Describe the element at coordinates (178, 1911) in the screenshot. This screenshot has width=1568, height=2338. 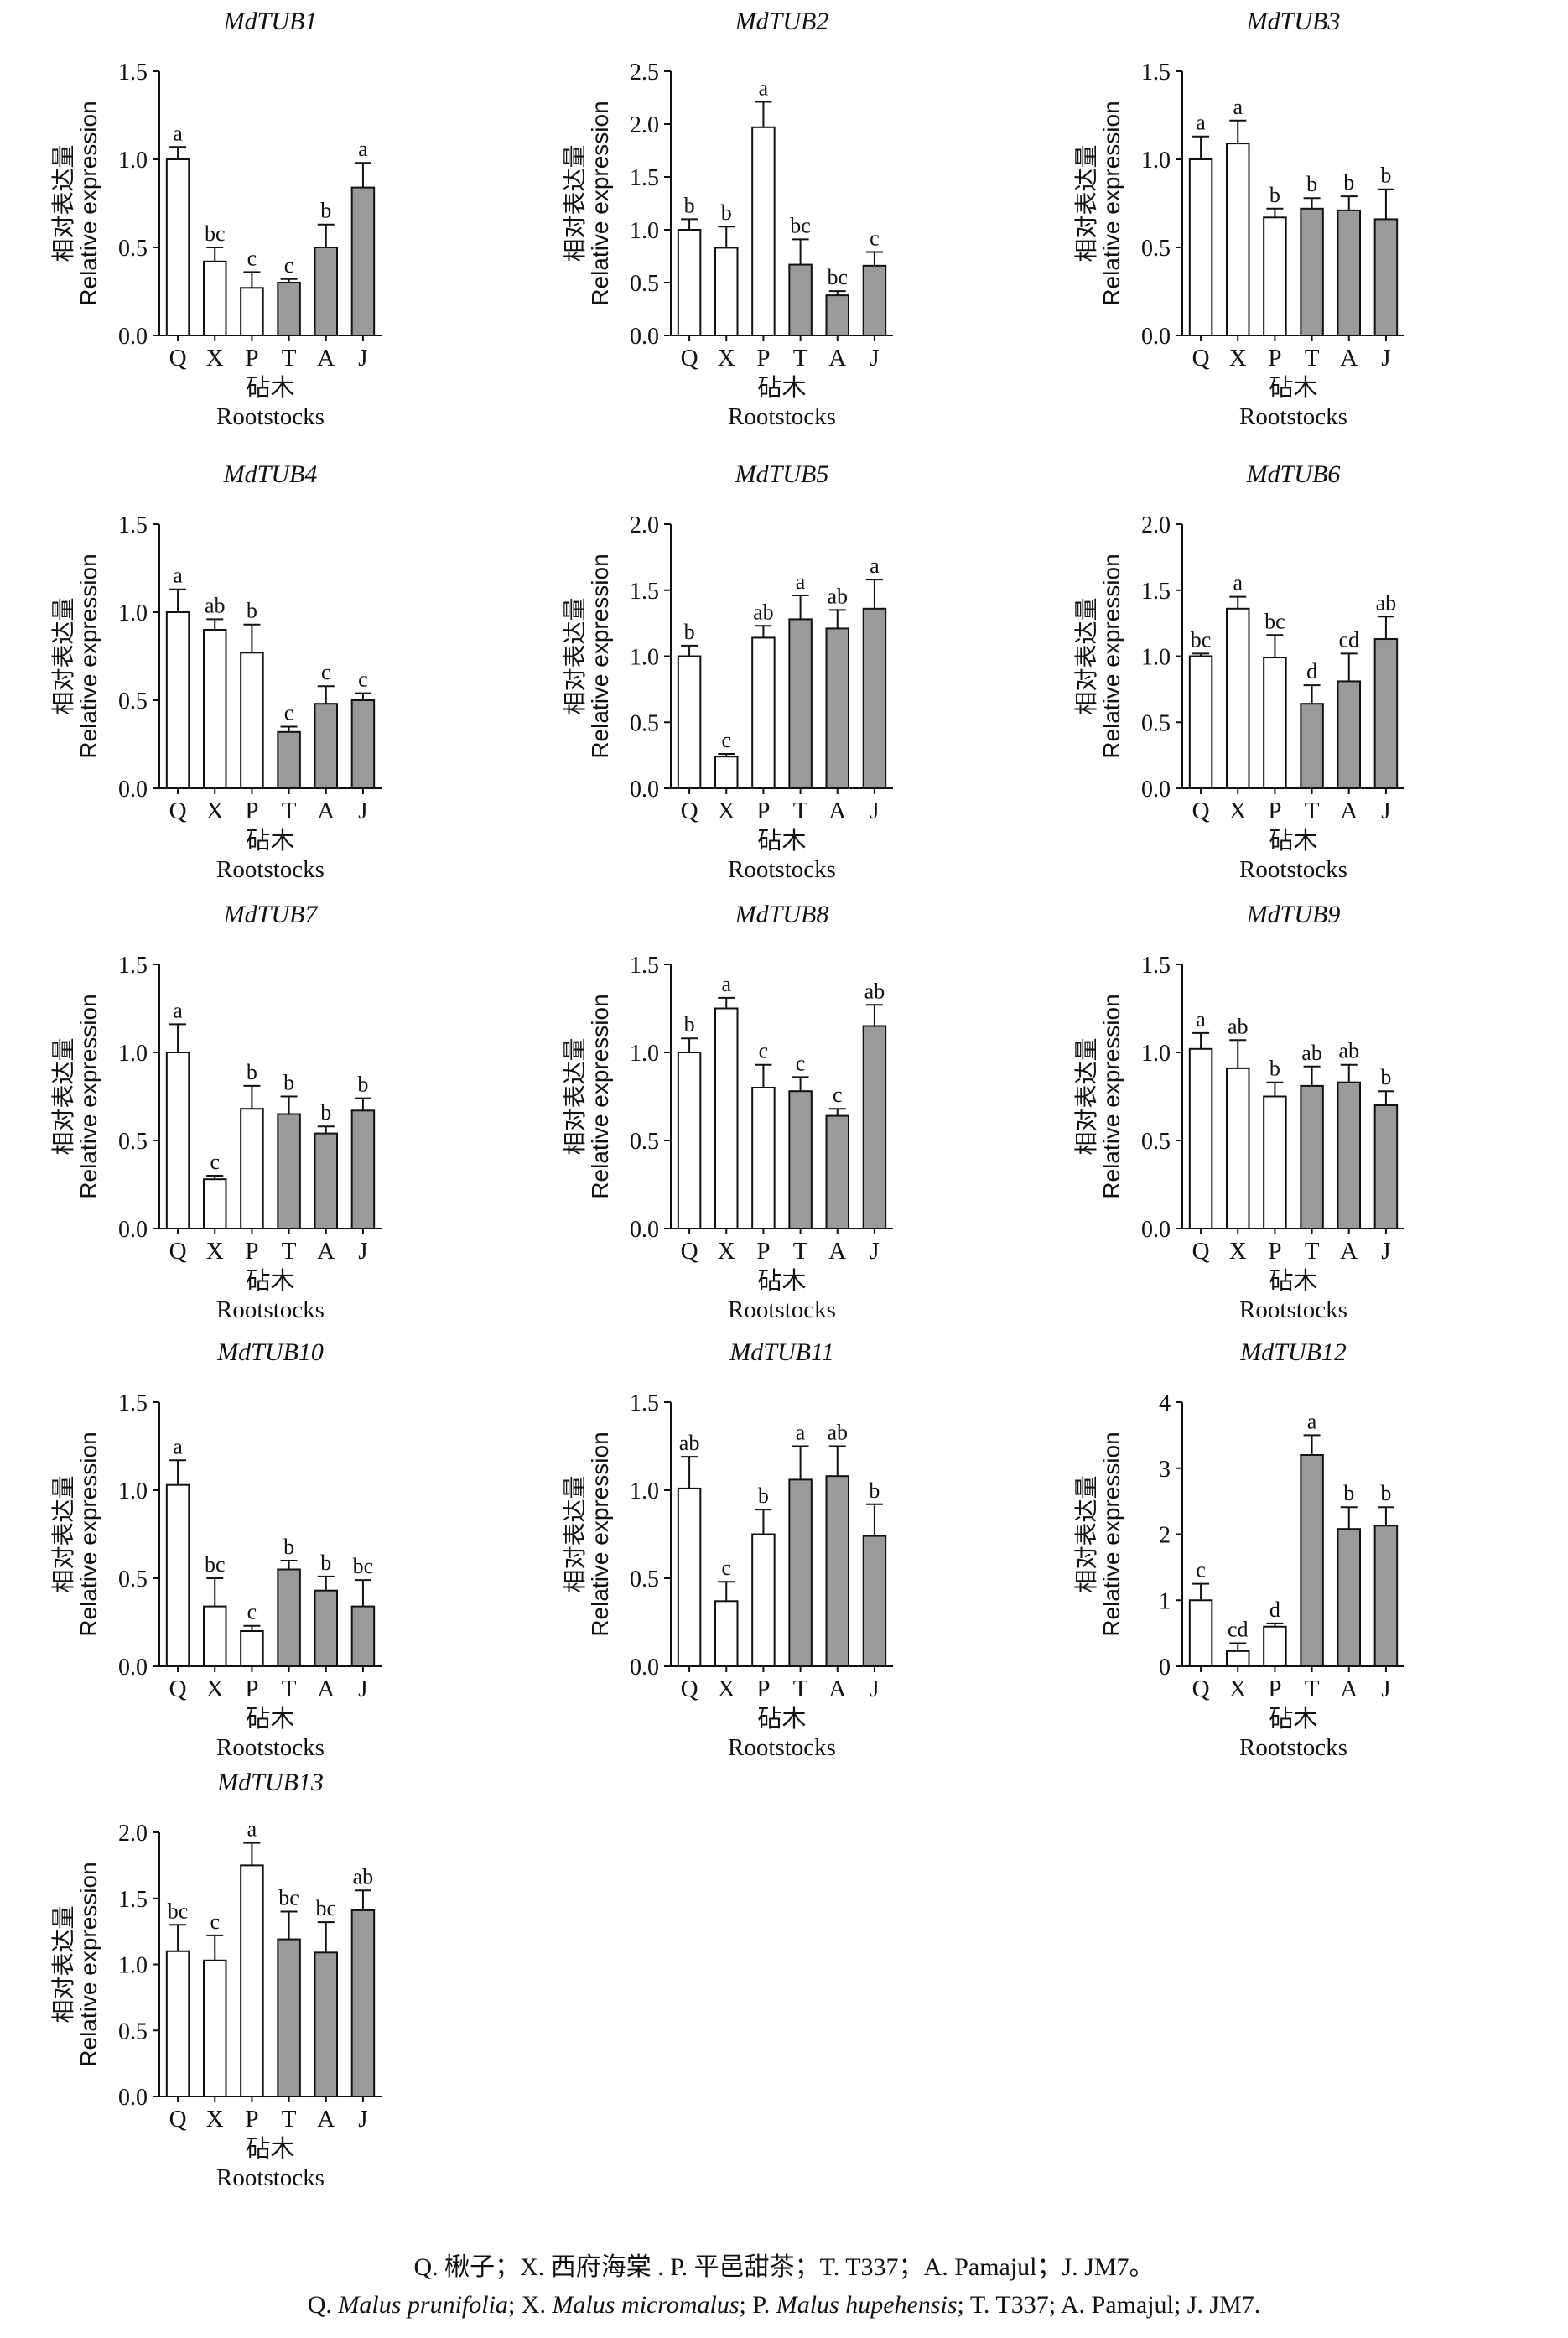
I see `sig-letter-Q: bc` at that location.